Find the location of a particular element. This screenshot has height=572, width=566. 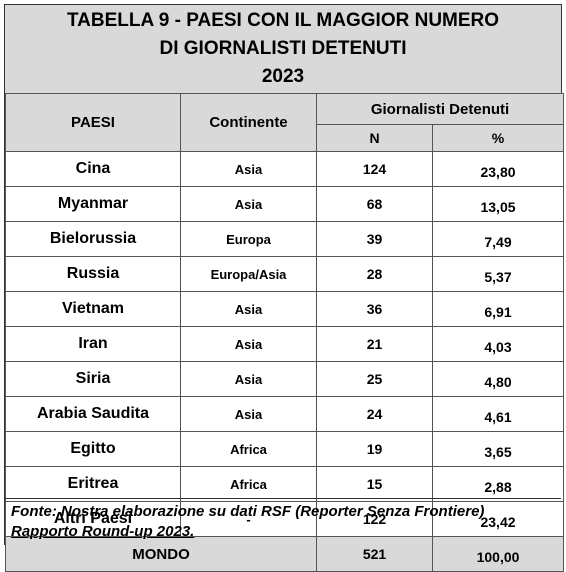

table-row: Iran Asia 21 4,03 is located at coordinates (285, 344).